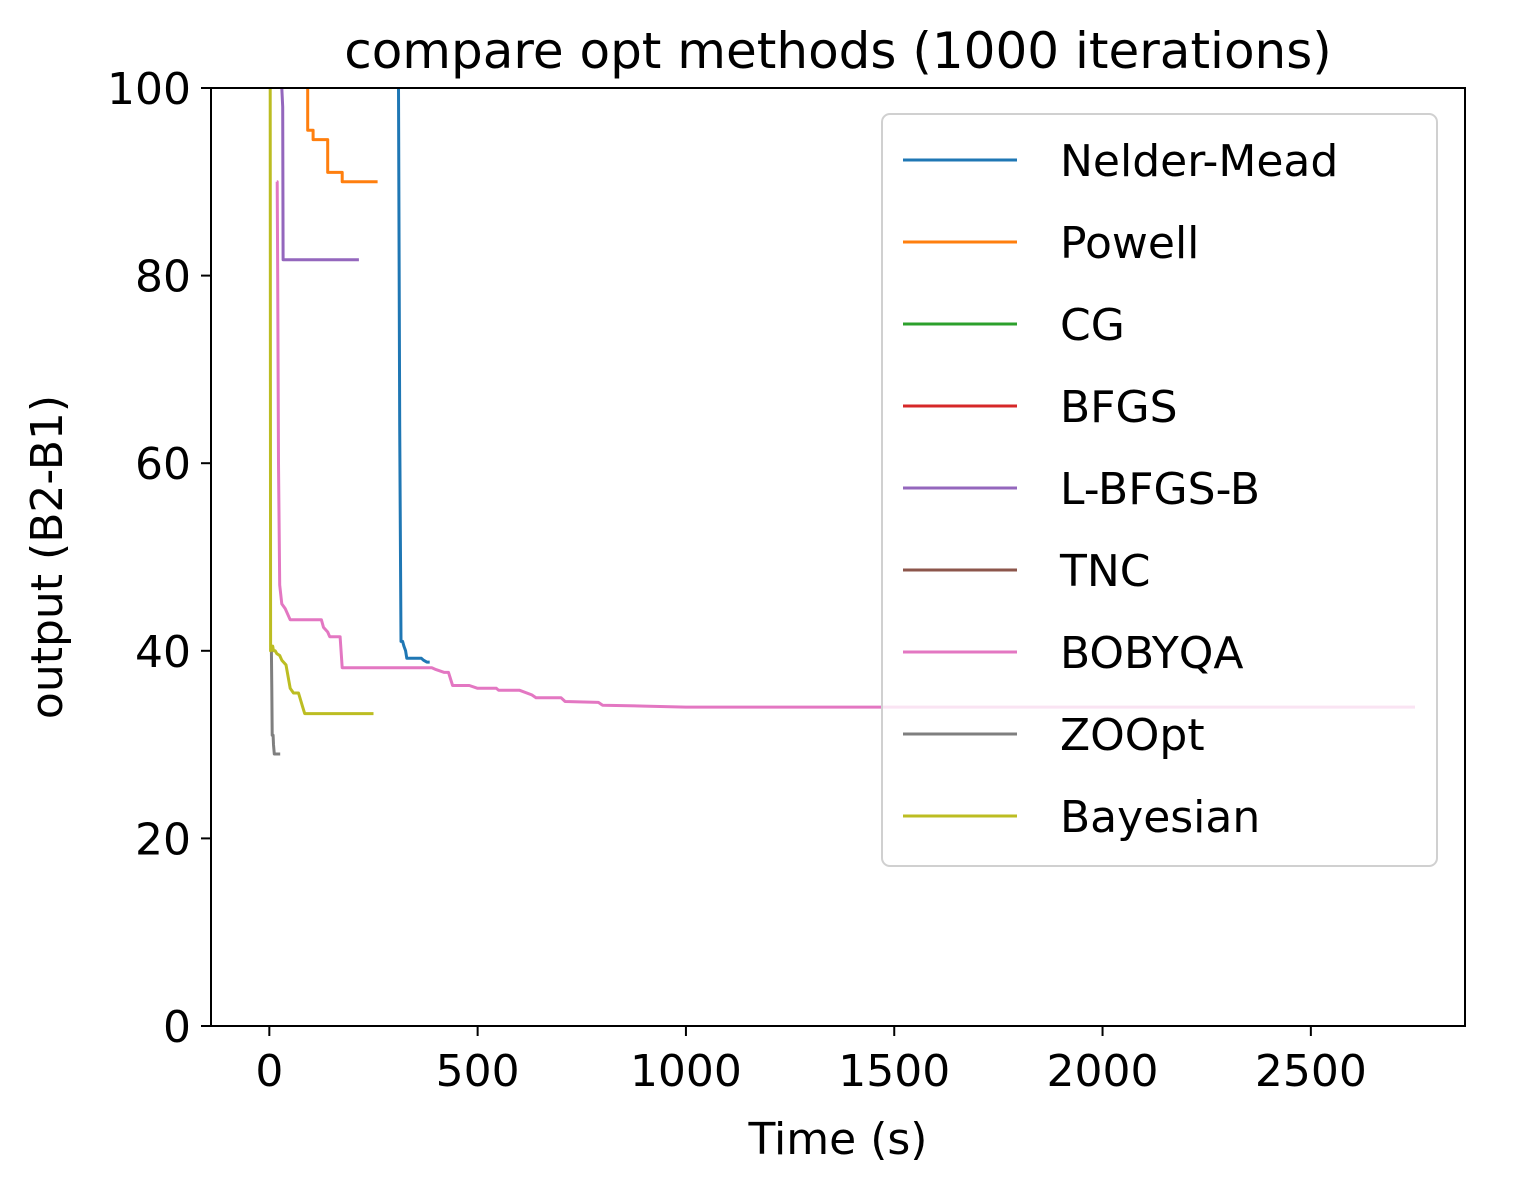  I want to click on y-tick-label: 20, so click(163, 839).